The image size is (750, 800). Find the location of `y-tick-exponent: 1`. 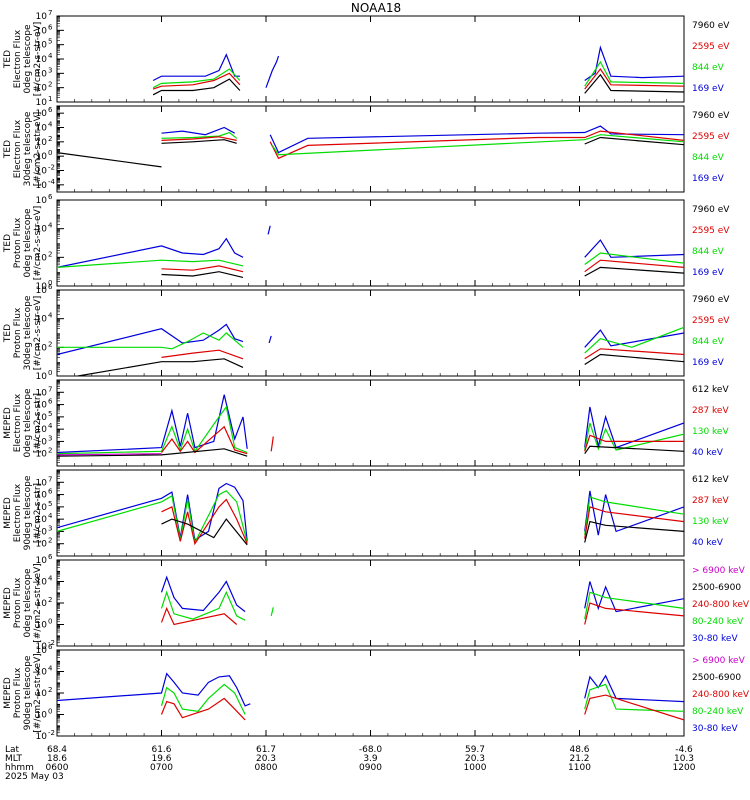

y-tick-exponent: 1 is located at coordinates (50, 99).